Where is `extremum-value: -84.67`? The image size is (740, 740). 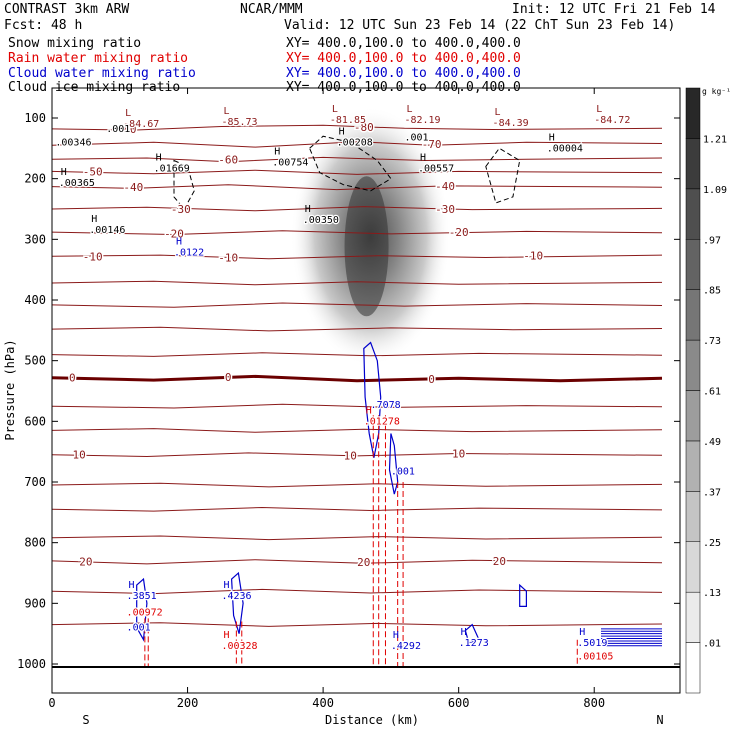 extremum-value: -84.67 is located at coordinates (141, 124).